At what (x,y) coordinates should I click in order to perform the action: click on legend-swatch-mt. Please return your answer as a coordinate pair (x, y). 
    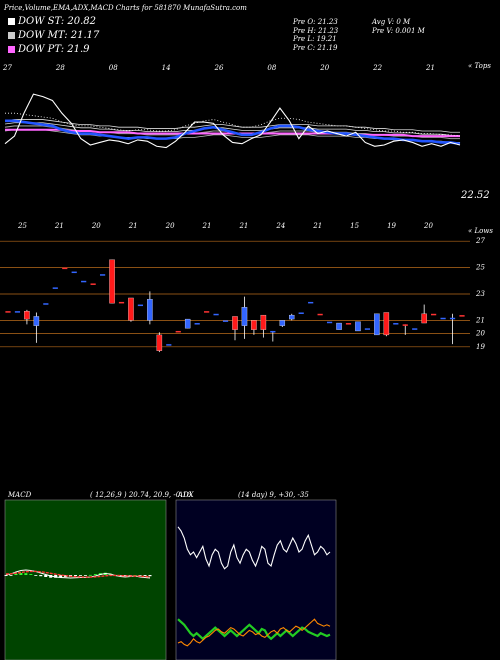
    Looking at the image, I should click on (11, 35).